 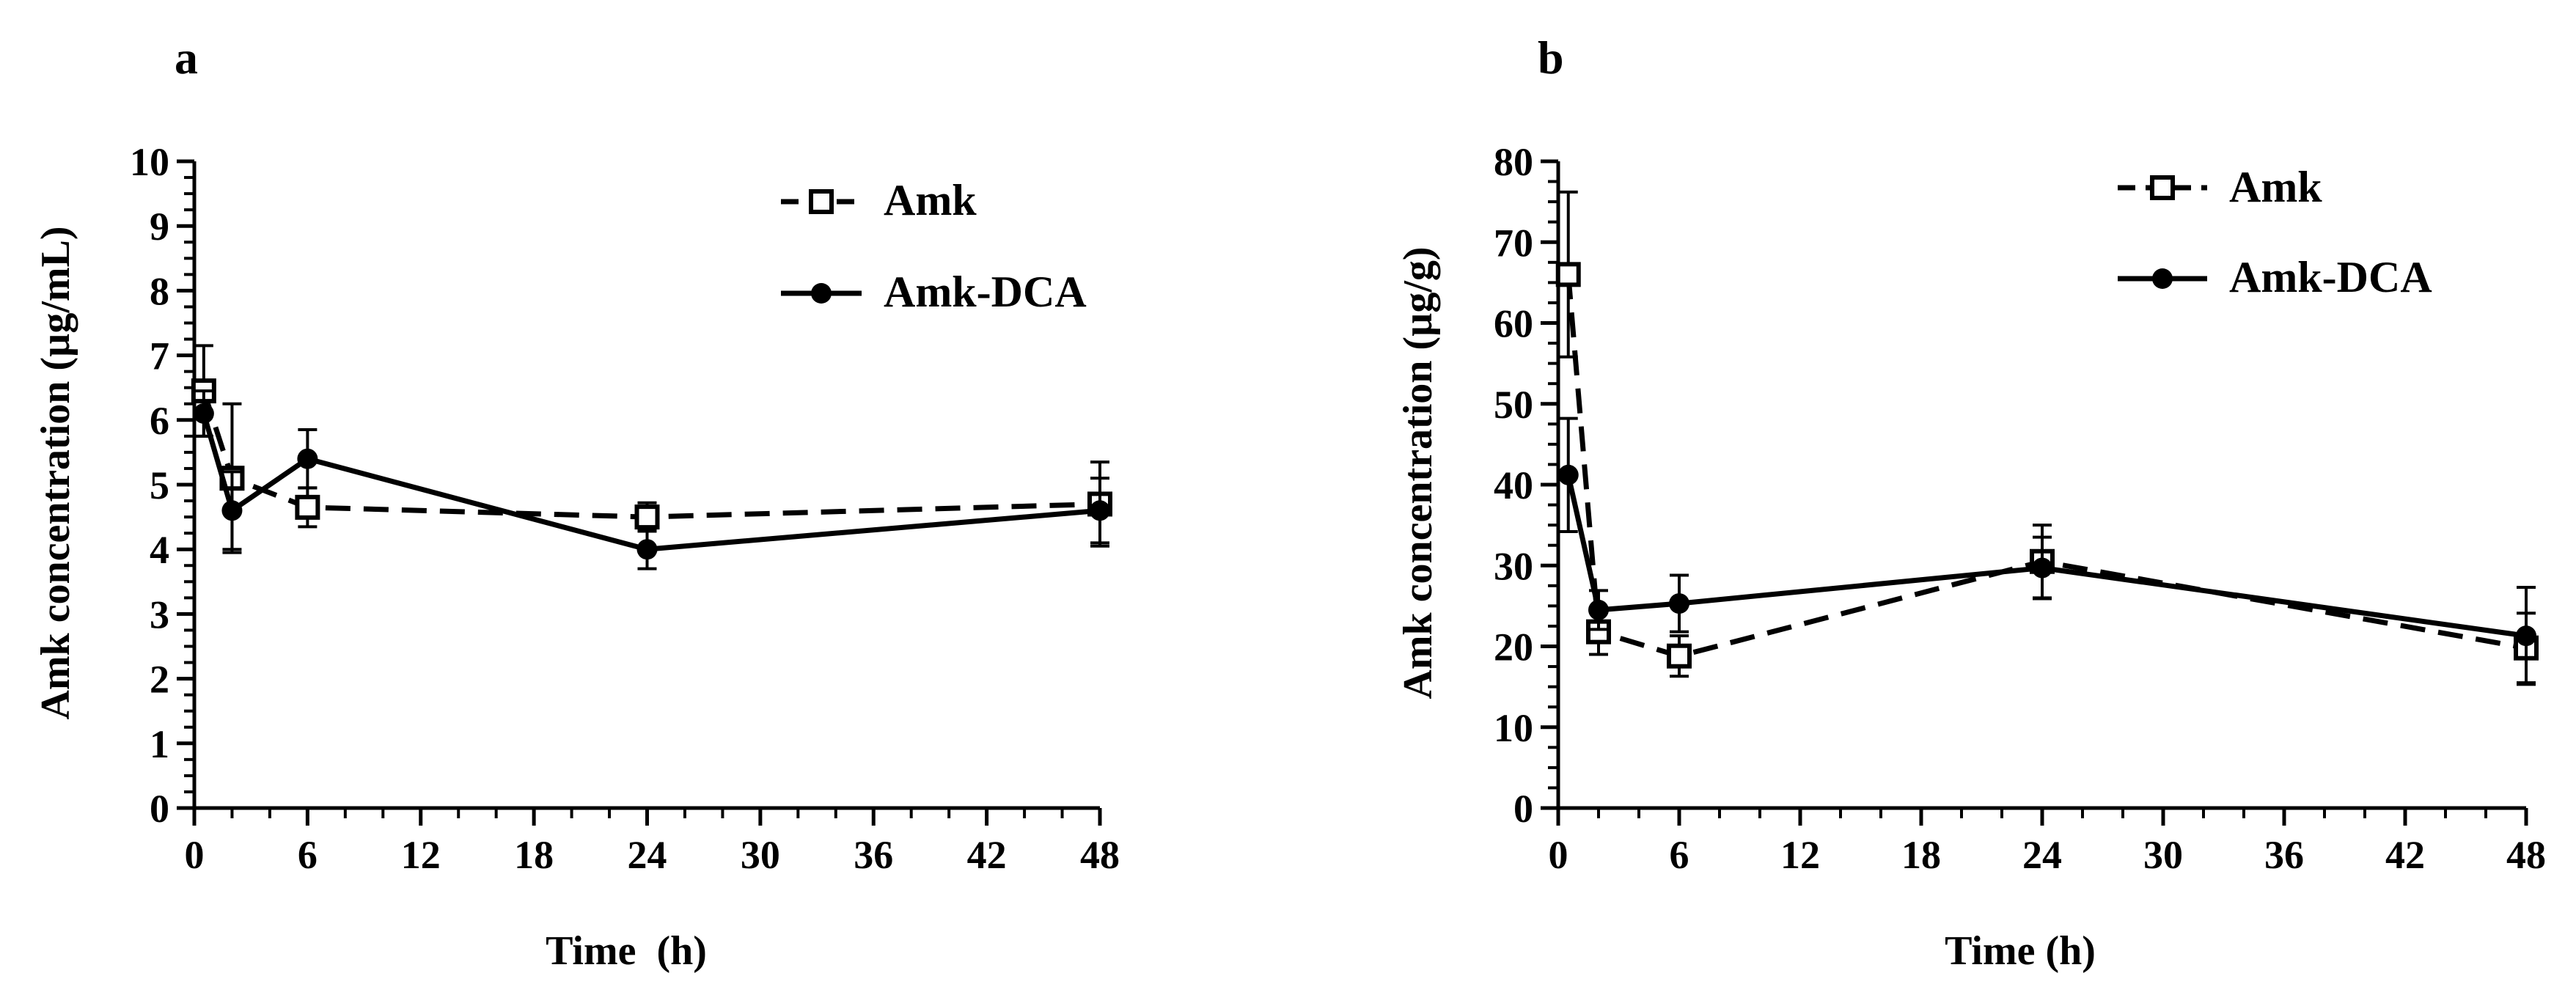 I want to click on panel-b-y-tick-label: 50, so click(x=1513, y=405).